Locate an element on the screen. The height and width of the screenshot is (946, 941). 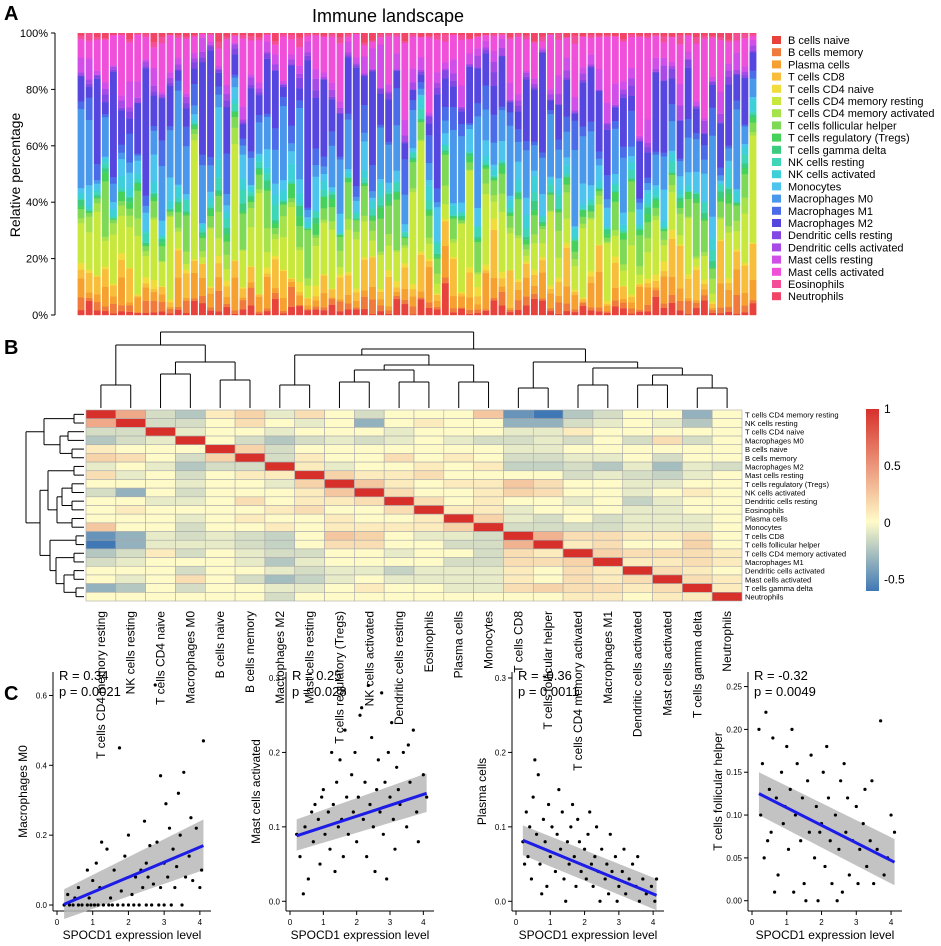
y-tick-label: 0.2 is located at coordinates (501, 752).